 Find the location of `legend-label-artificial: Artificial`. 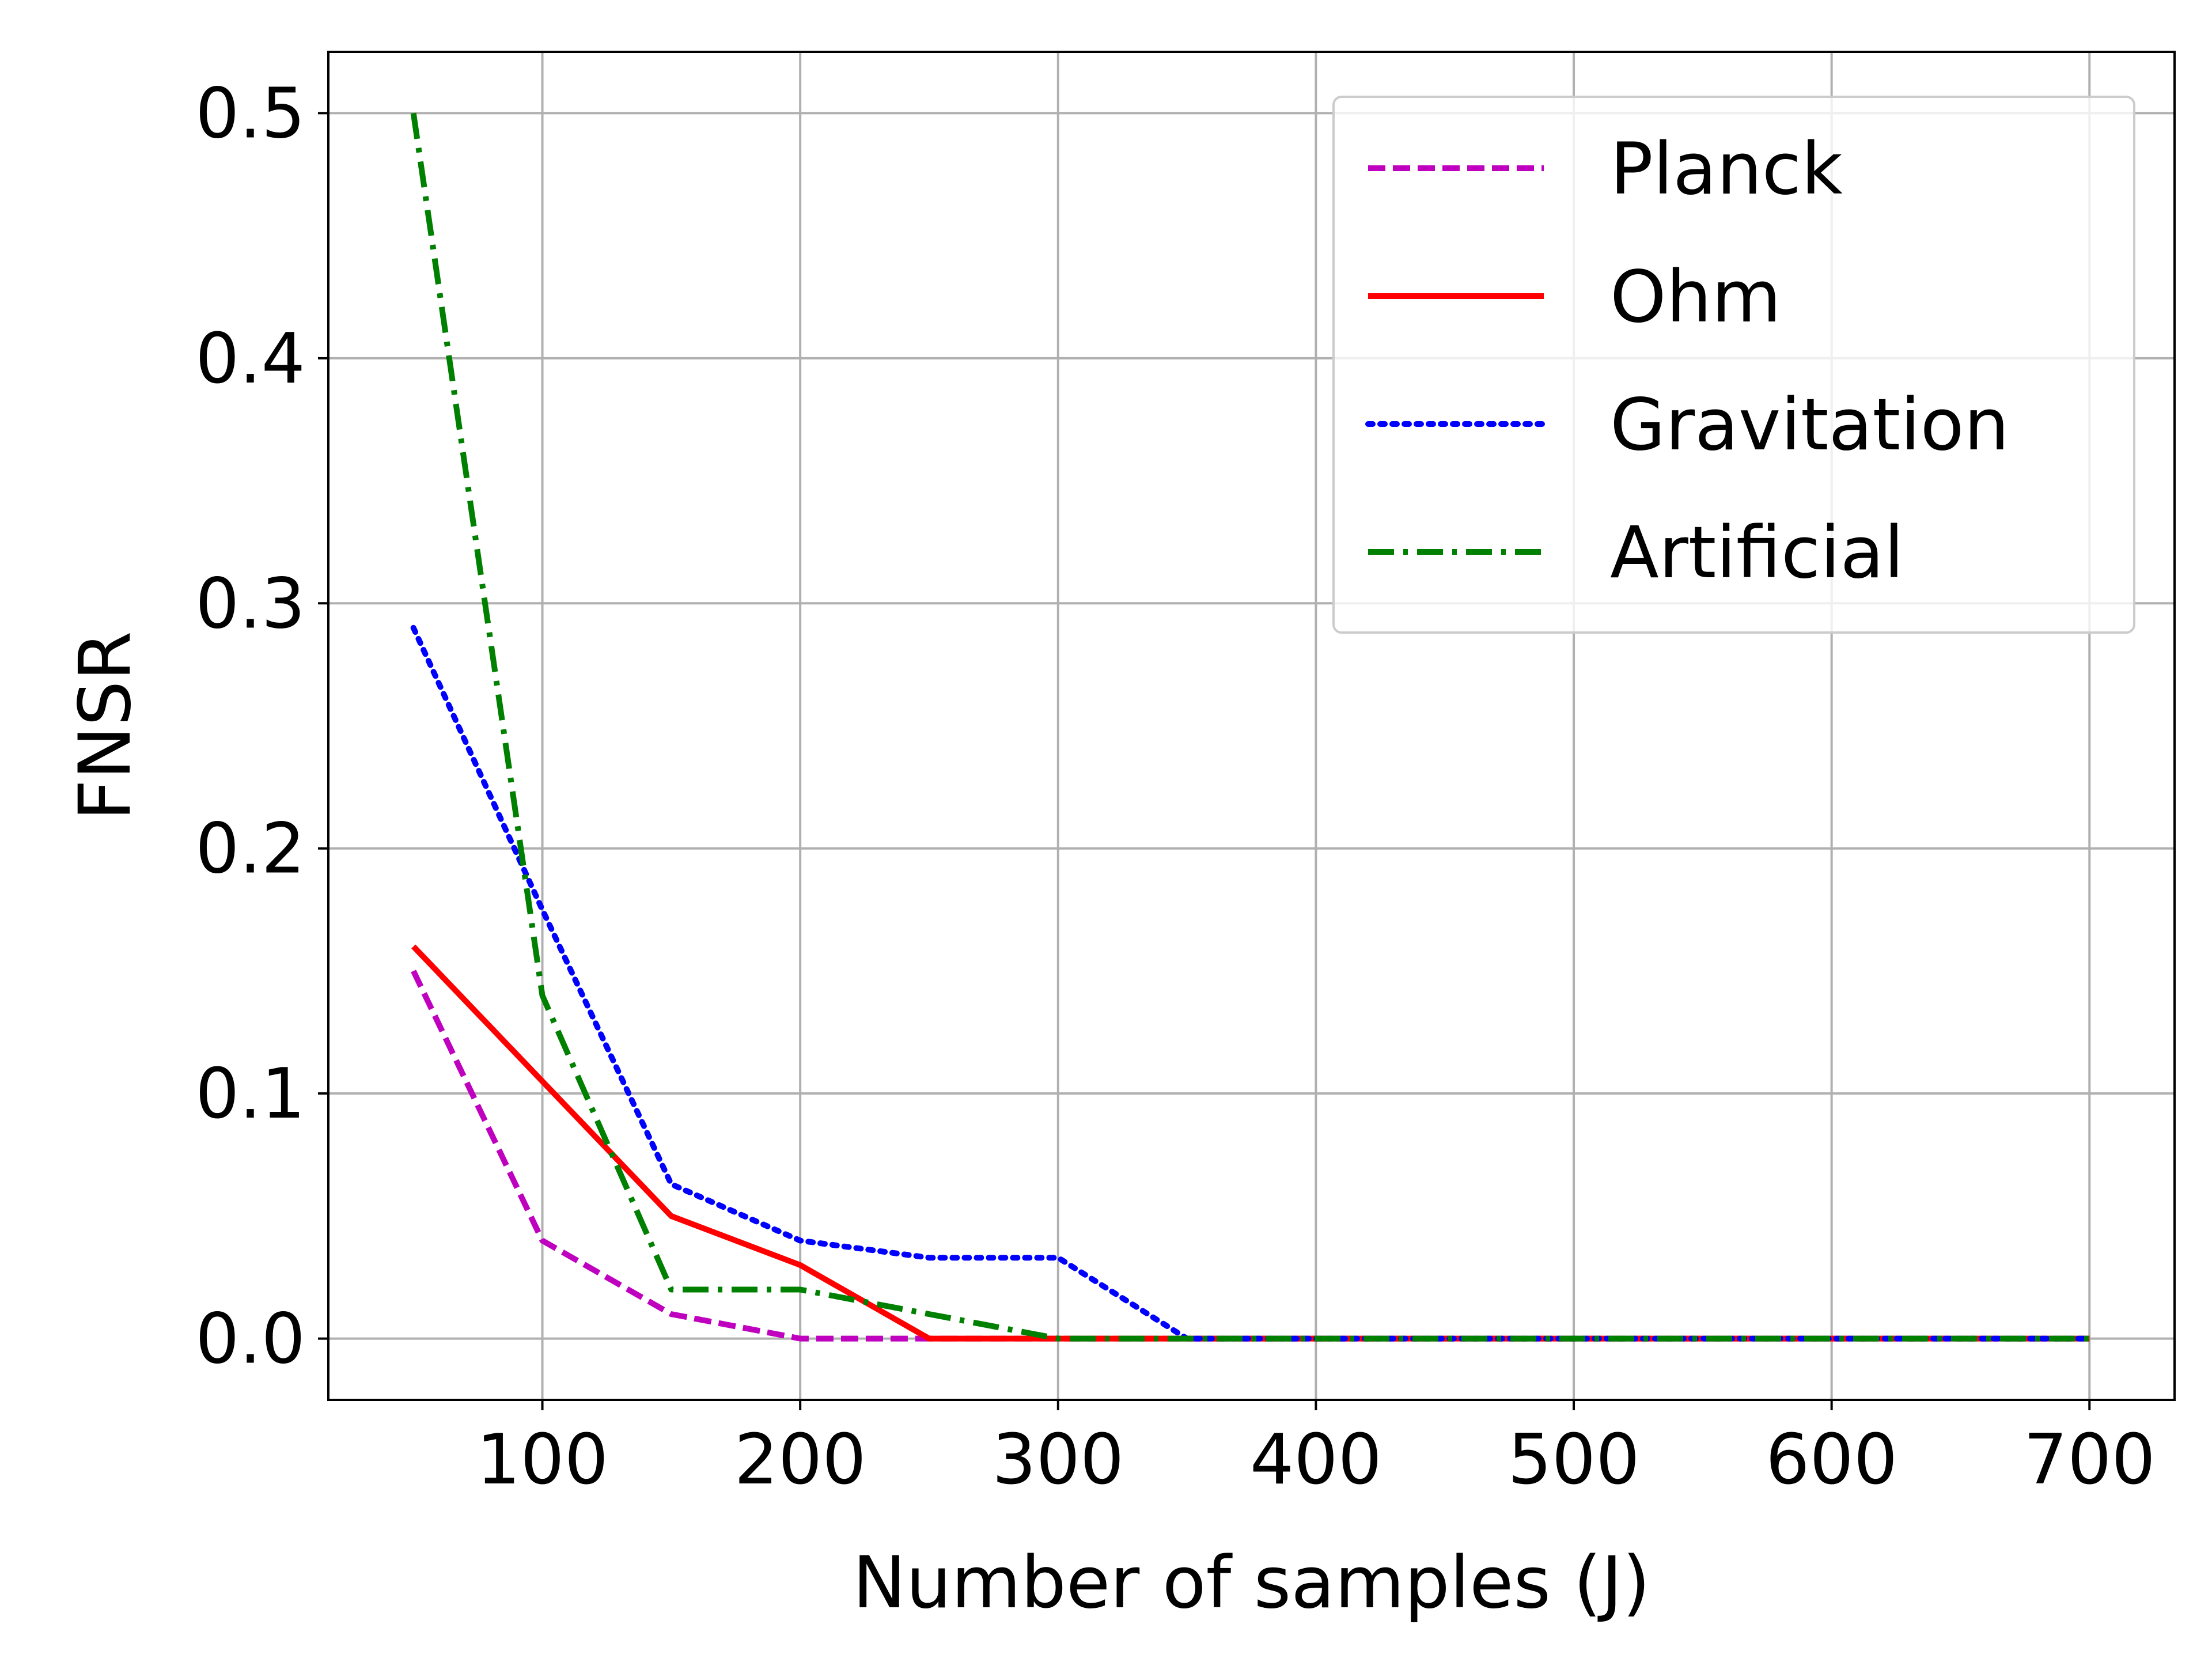

legend-label-artificial: Artificial is located at coordinates (1757, 553).